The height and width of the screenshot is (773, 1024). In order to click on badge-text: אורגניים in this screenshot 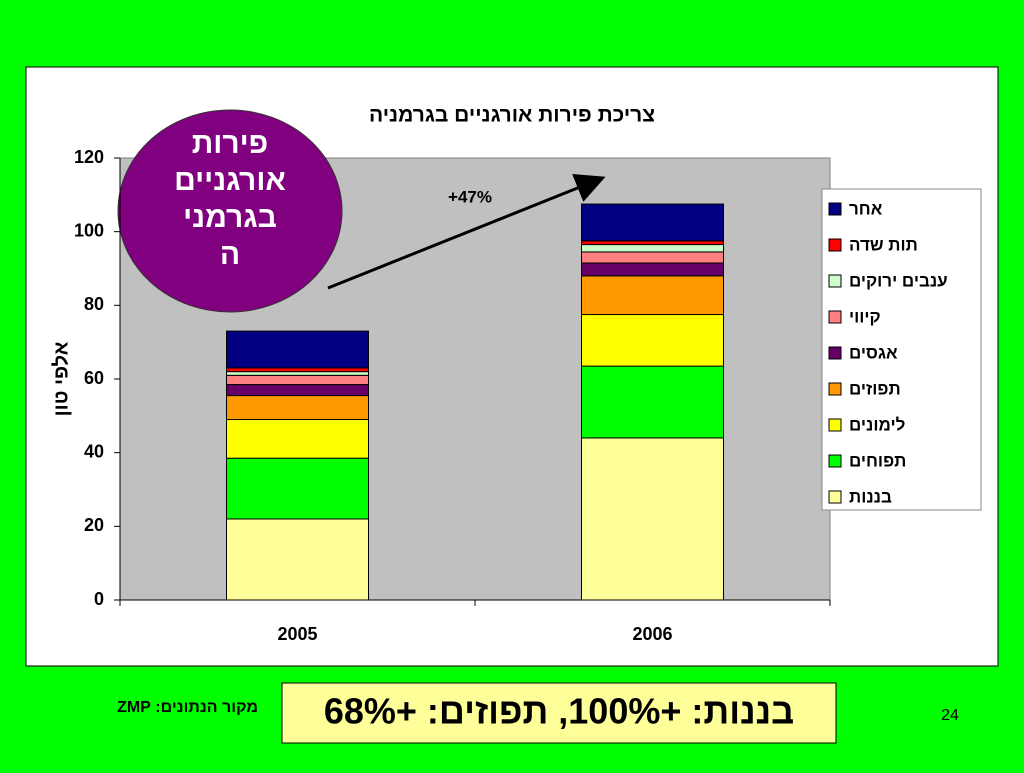, I will do `click(230, 180)`.